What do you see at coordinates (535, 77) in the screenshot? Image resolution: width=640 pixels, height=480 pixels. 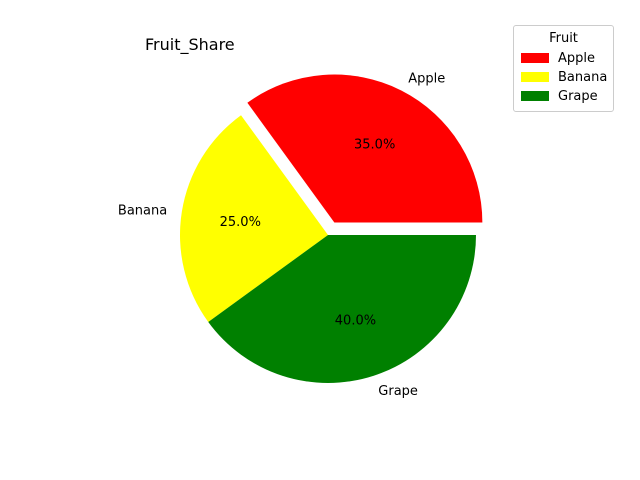 I see `legend-swatch-banana` at bounding box center [535, 77].